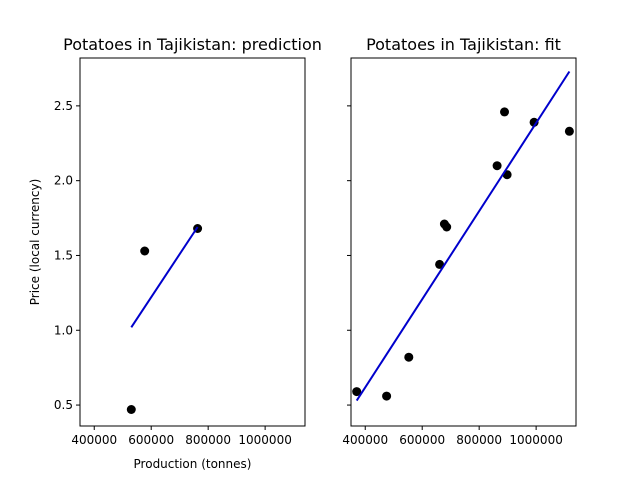 Image resolution: width=640 pixels, height=480 pixels. I want to click on y-tick-label: 2.5, so click(63, 106).